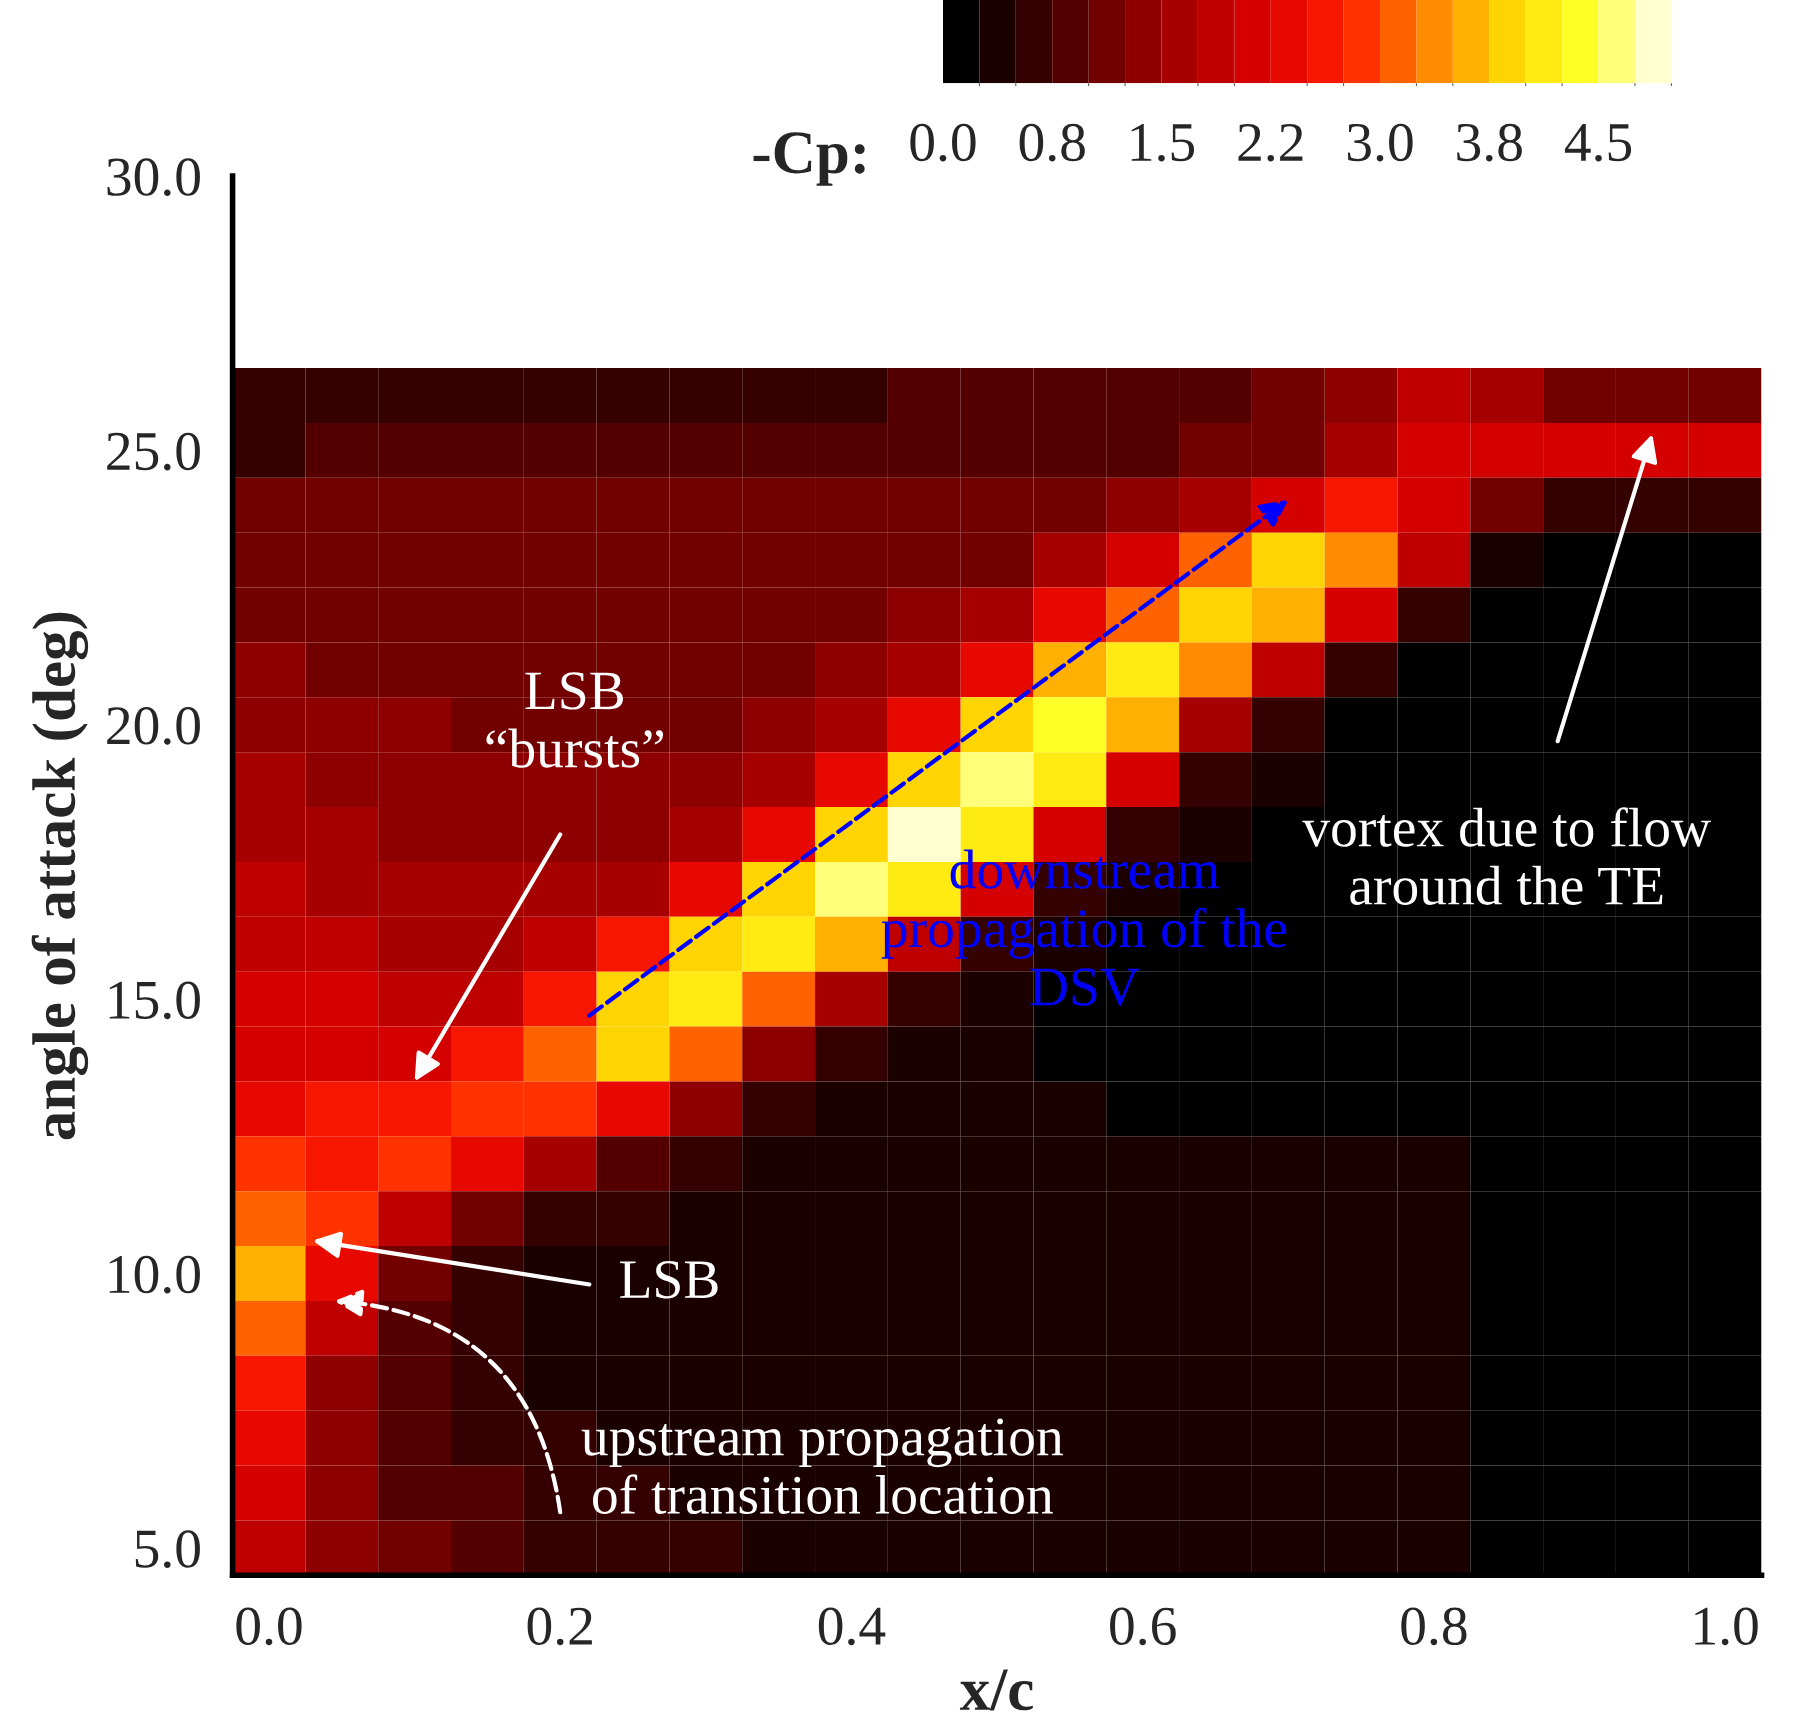  I want to click on color-bar-label: 0.0, so click(943, 142).